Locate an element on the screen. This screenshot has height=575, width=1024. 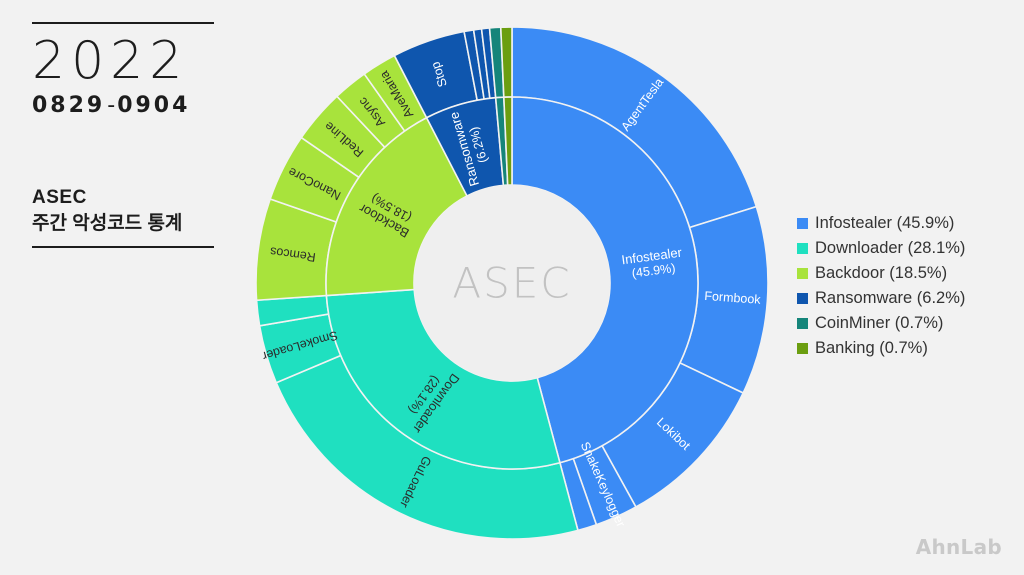
subtitle-bottom-rule is located at coordinates (123, 247).